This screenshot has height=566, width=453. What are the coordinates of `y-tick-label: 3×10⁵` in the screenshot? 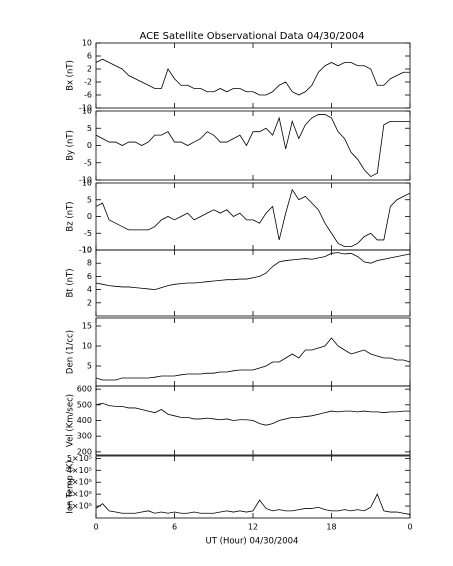 It's located at (79, 482).